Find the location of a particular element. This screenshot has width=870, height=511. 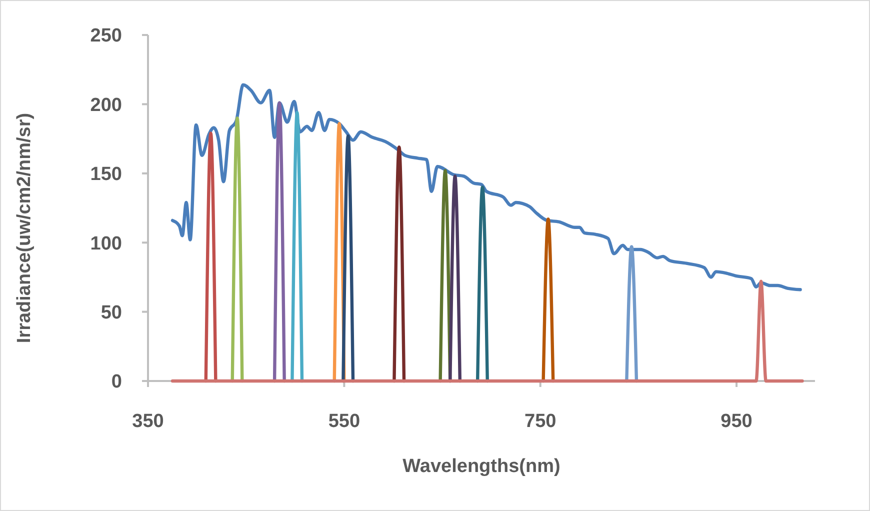

x-tick-label: 950 is located at coordinates (736, 421).